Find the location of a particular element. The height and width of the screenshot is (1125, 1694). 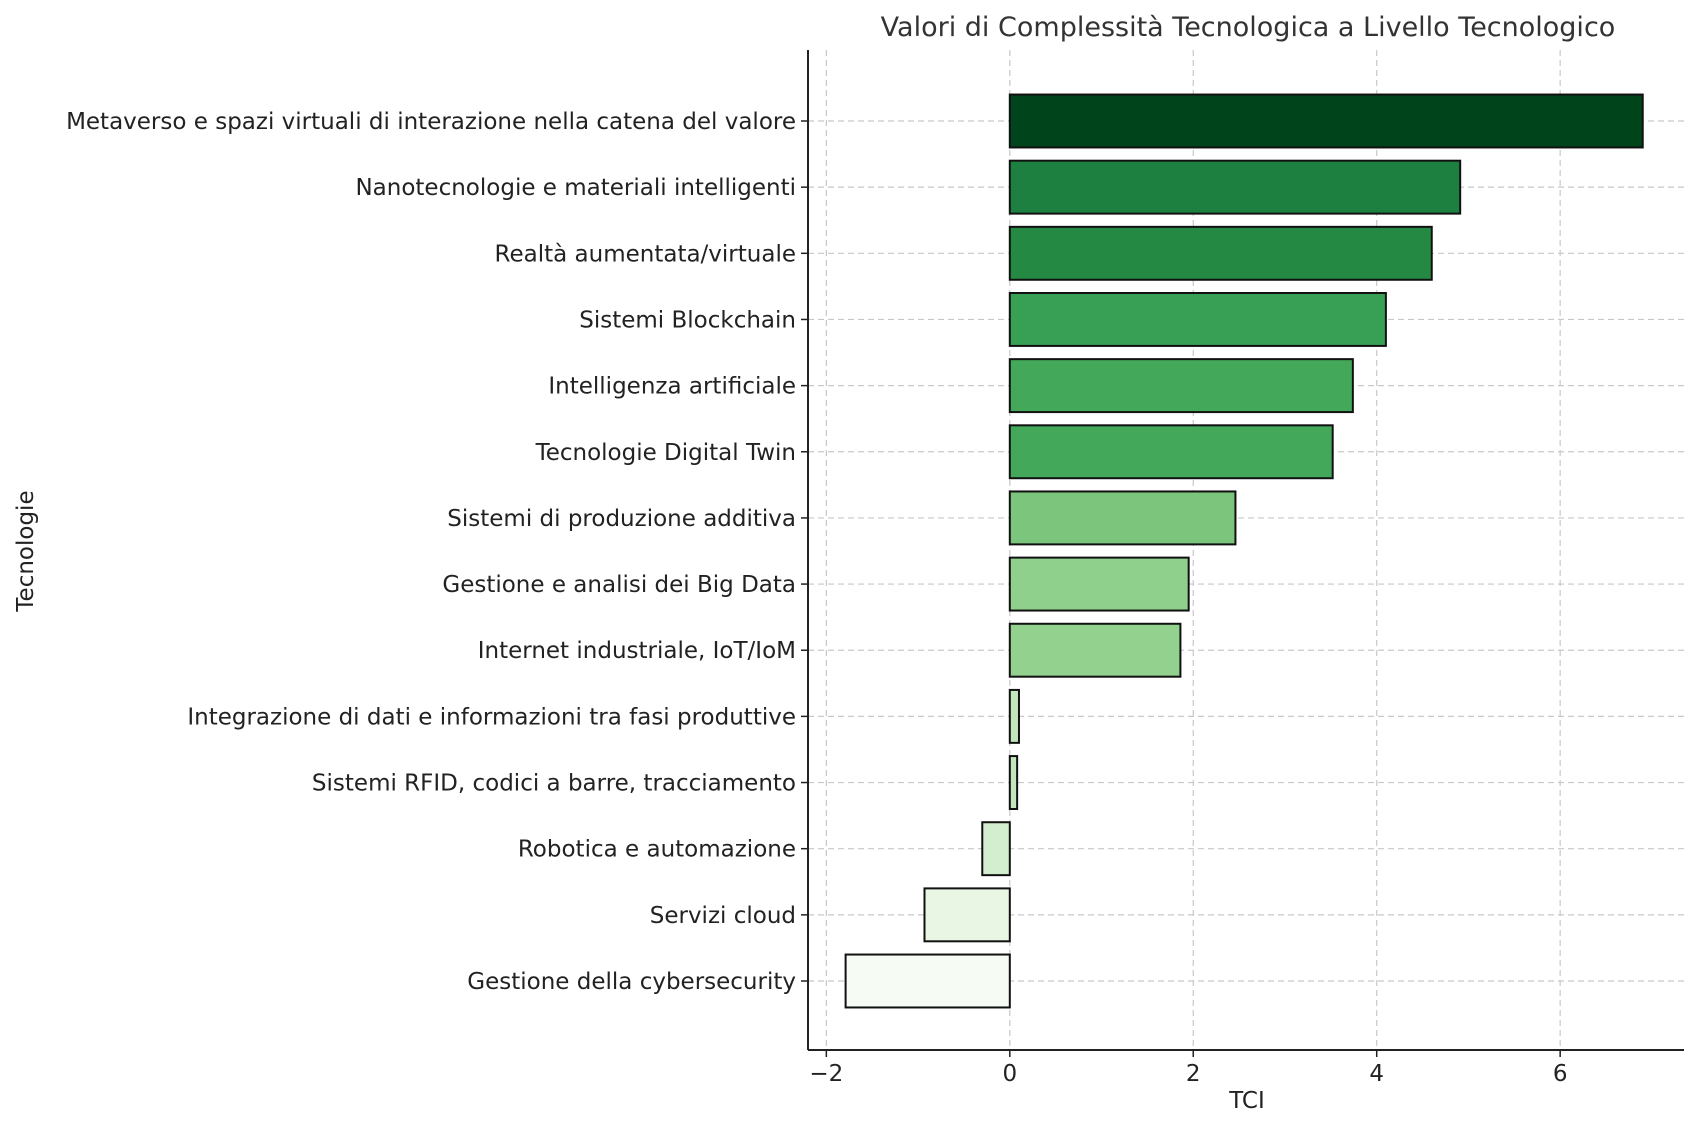

category-label: Intelligenza artificiale is located at coordinates (672, 387).